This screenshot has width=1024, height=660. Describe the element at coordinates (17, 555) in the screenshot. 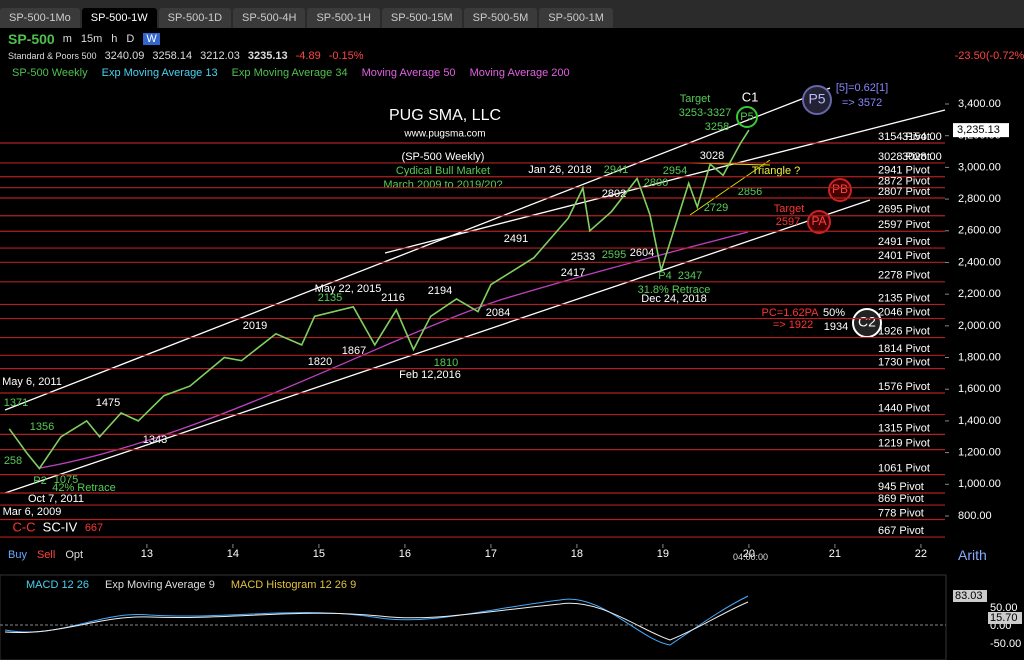

I see `buy: Buy` at that location.